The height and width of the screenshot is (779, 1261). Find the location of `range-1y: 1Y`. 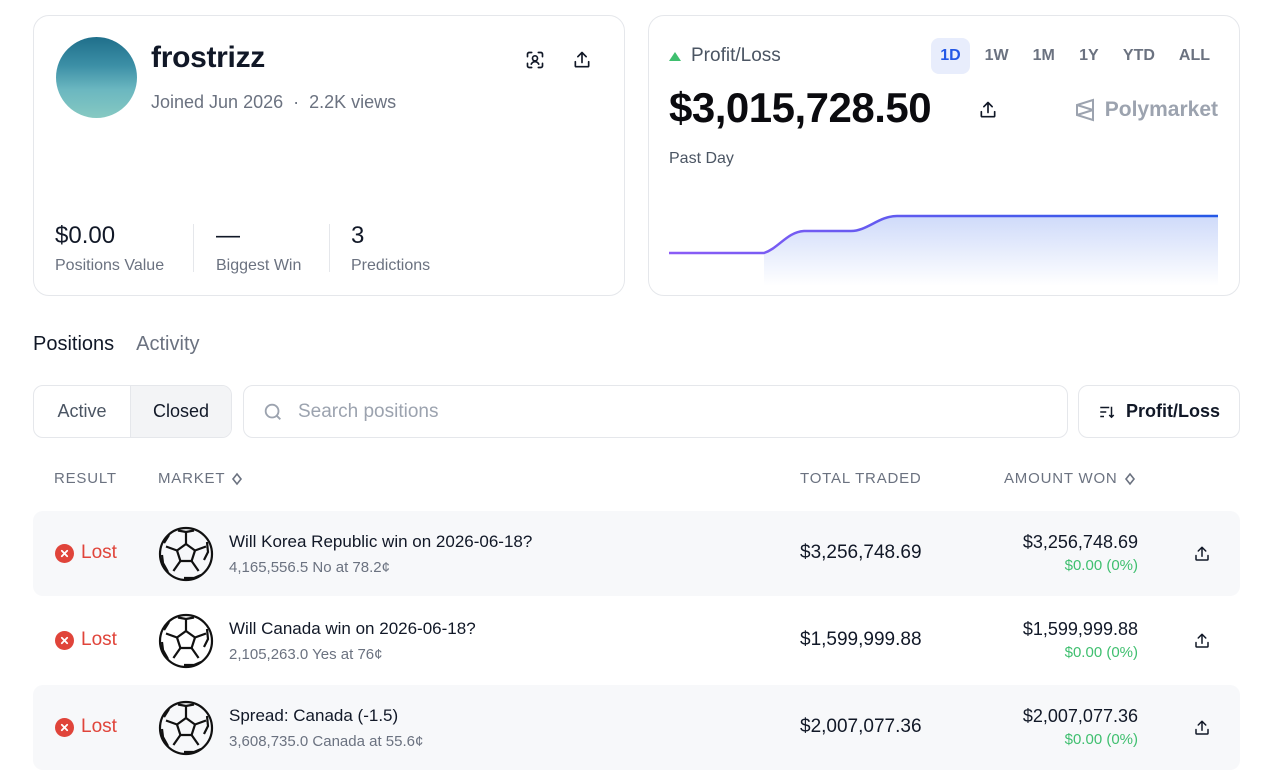

range-1y: 1Y is located at coordinates (1089, 55).